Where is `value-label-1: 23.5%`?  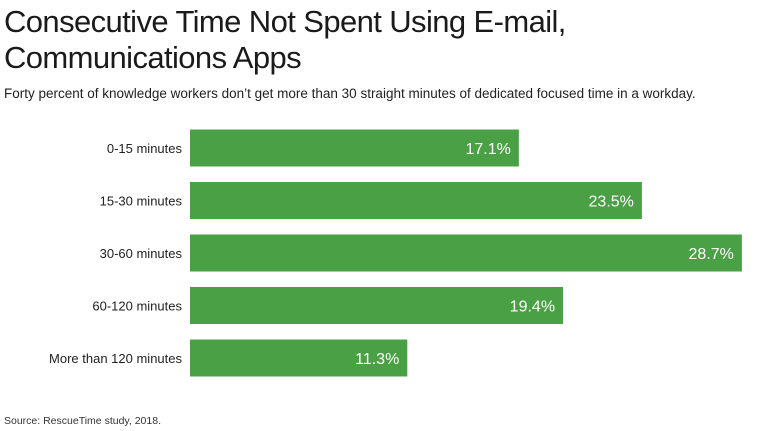 value-label-1: 23.5% is located at coordinates (611, 202).